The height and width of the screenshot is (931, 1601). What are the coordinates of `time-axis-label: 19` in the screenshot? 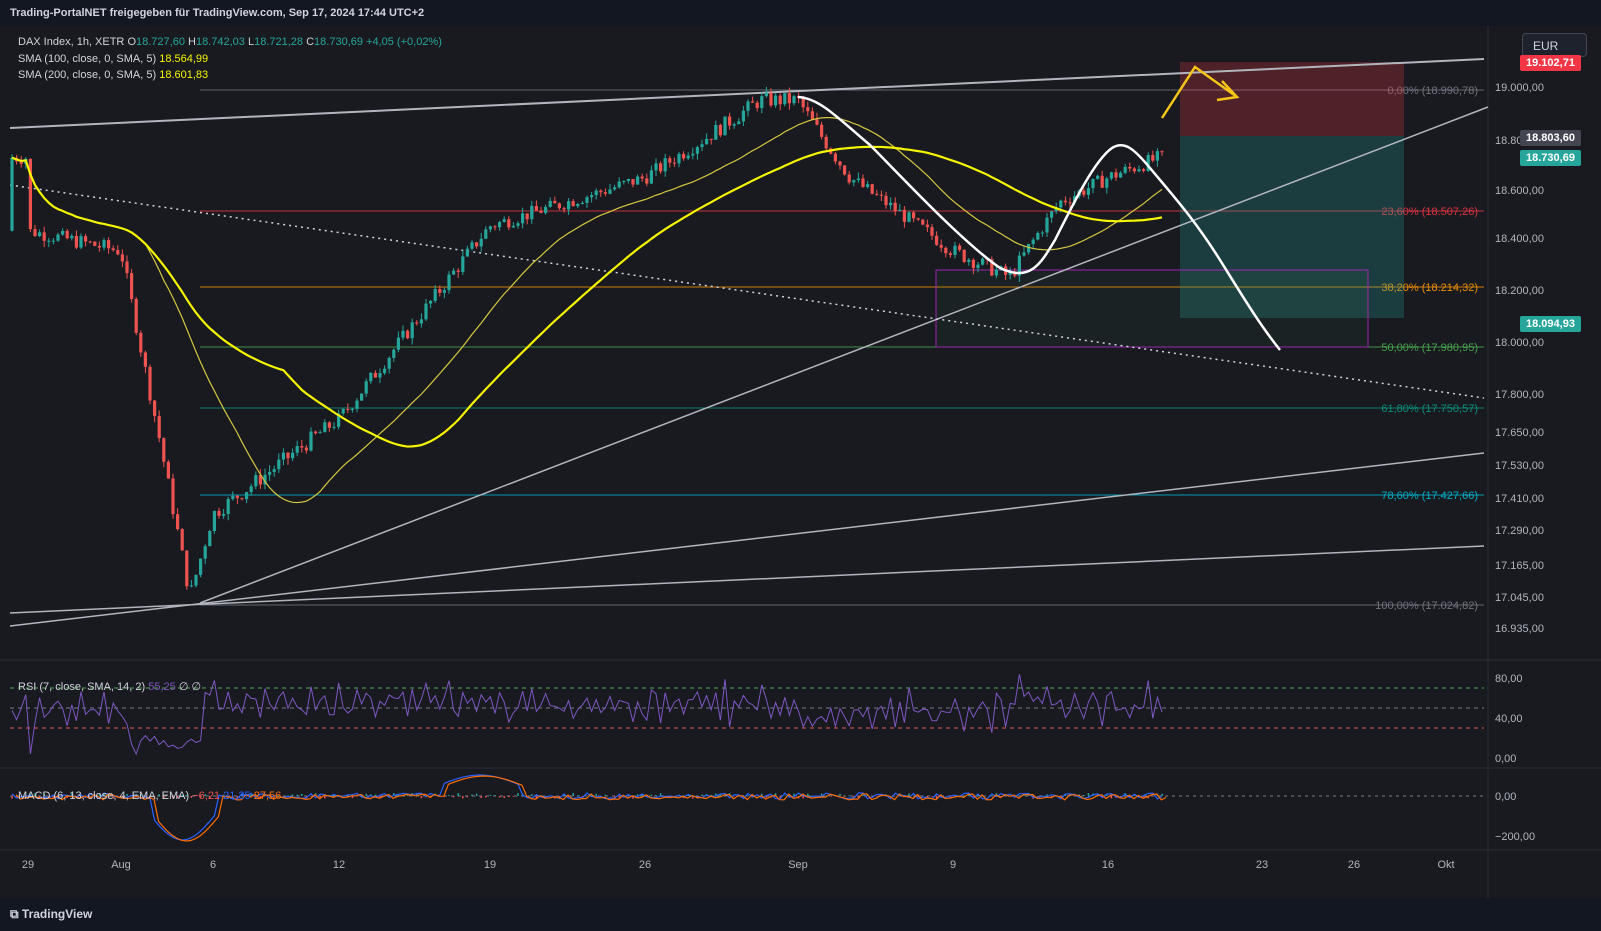 It's located at (490, 865).